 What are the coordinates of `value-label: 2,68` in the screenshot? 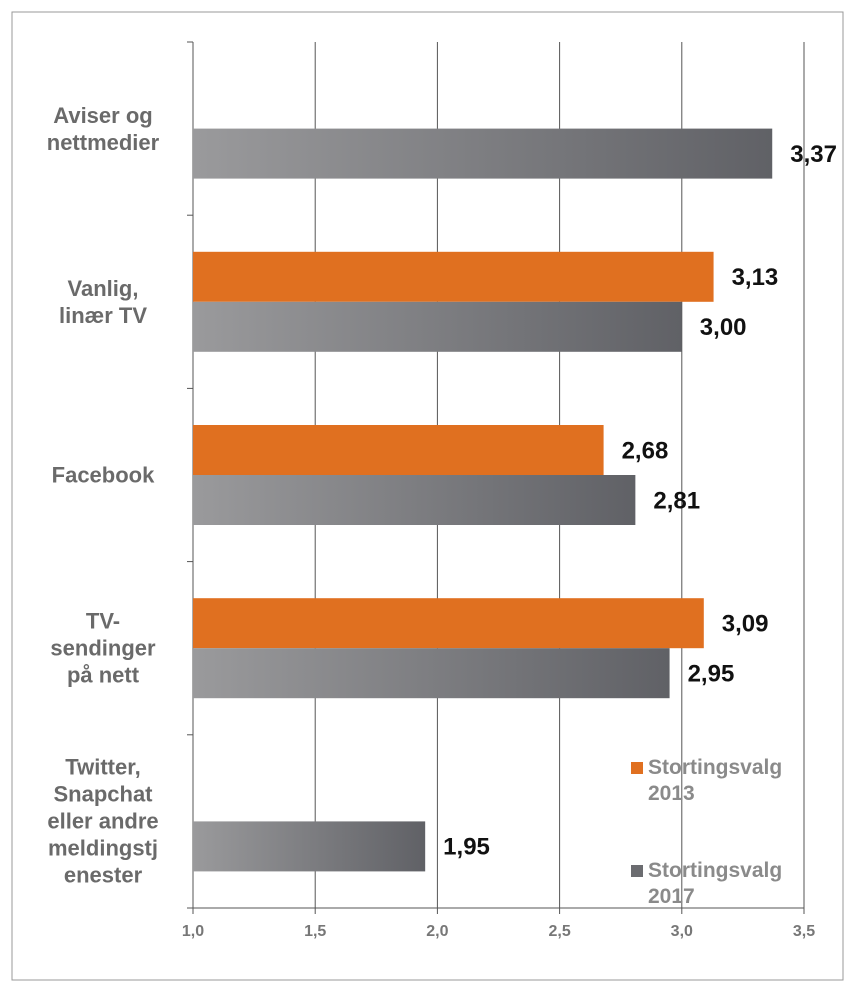 It's located at (645, 450).